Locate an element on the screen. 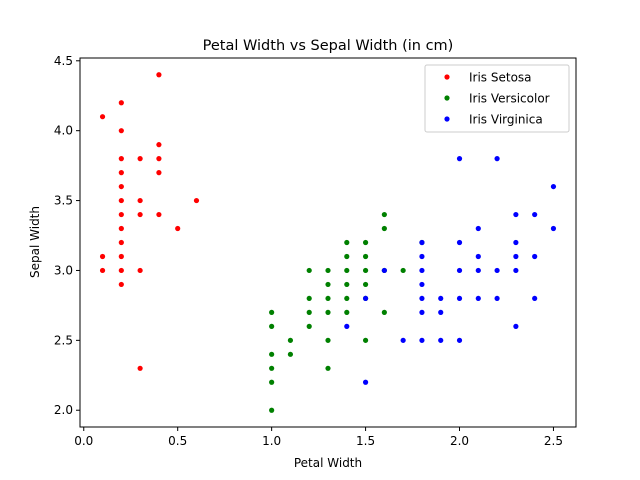 This screenshot has height=480, width=640. x-tick-label: 1.0 is located at coordinates (271, 441).